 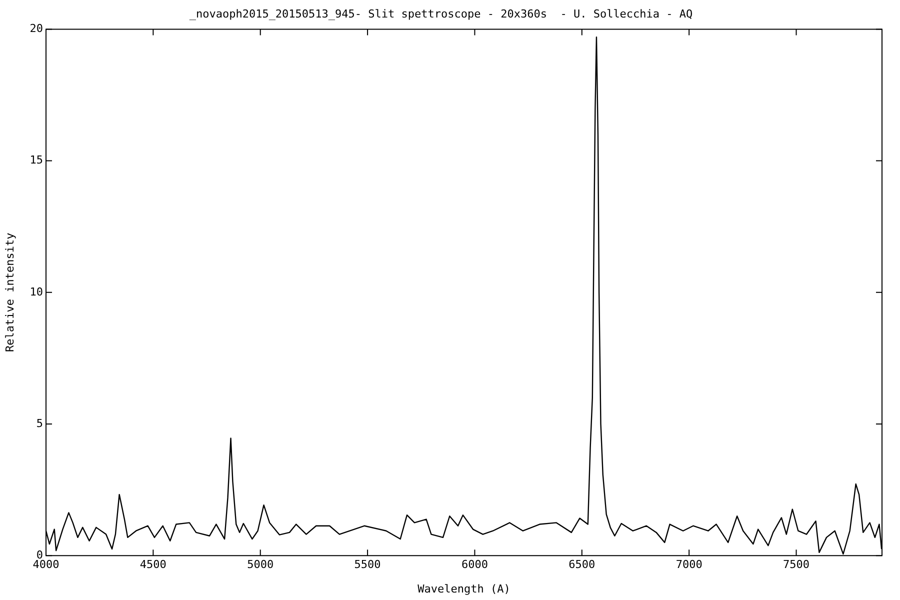 I want to click on x-tick-label: 6000, so click(x=474, y=565).